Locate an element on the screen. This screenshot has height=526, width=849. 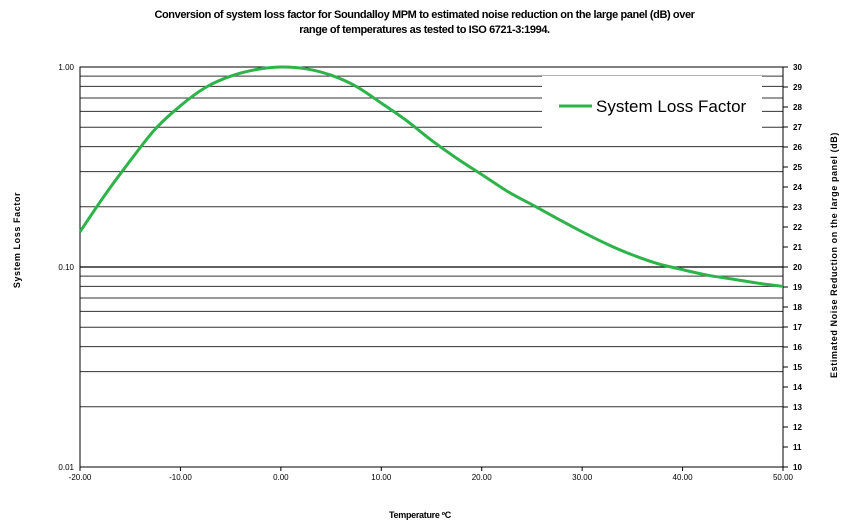
y2-tick-label: 17 is located at coordinates (797, 327).